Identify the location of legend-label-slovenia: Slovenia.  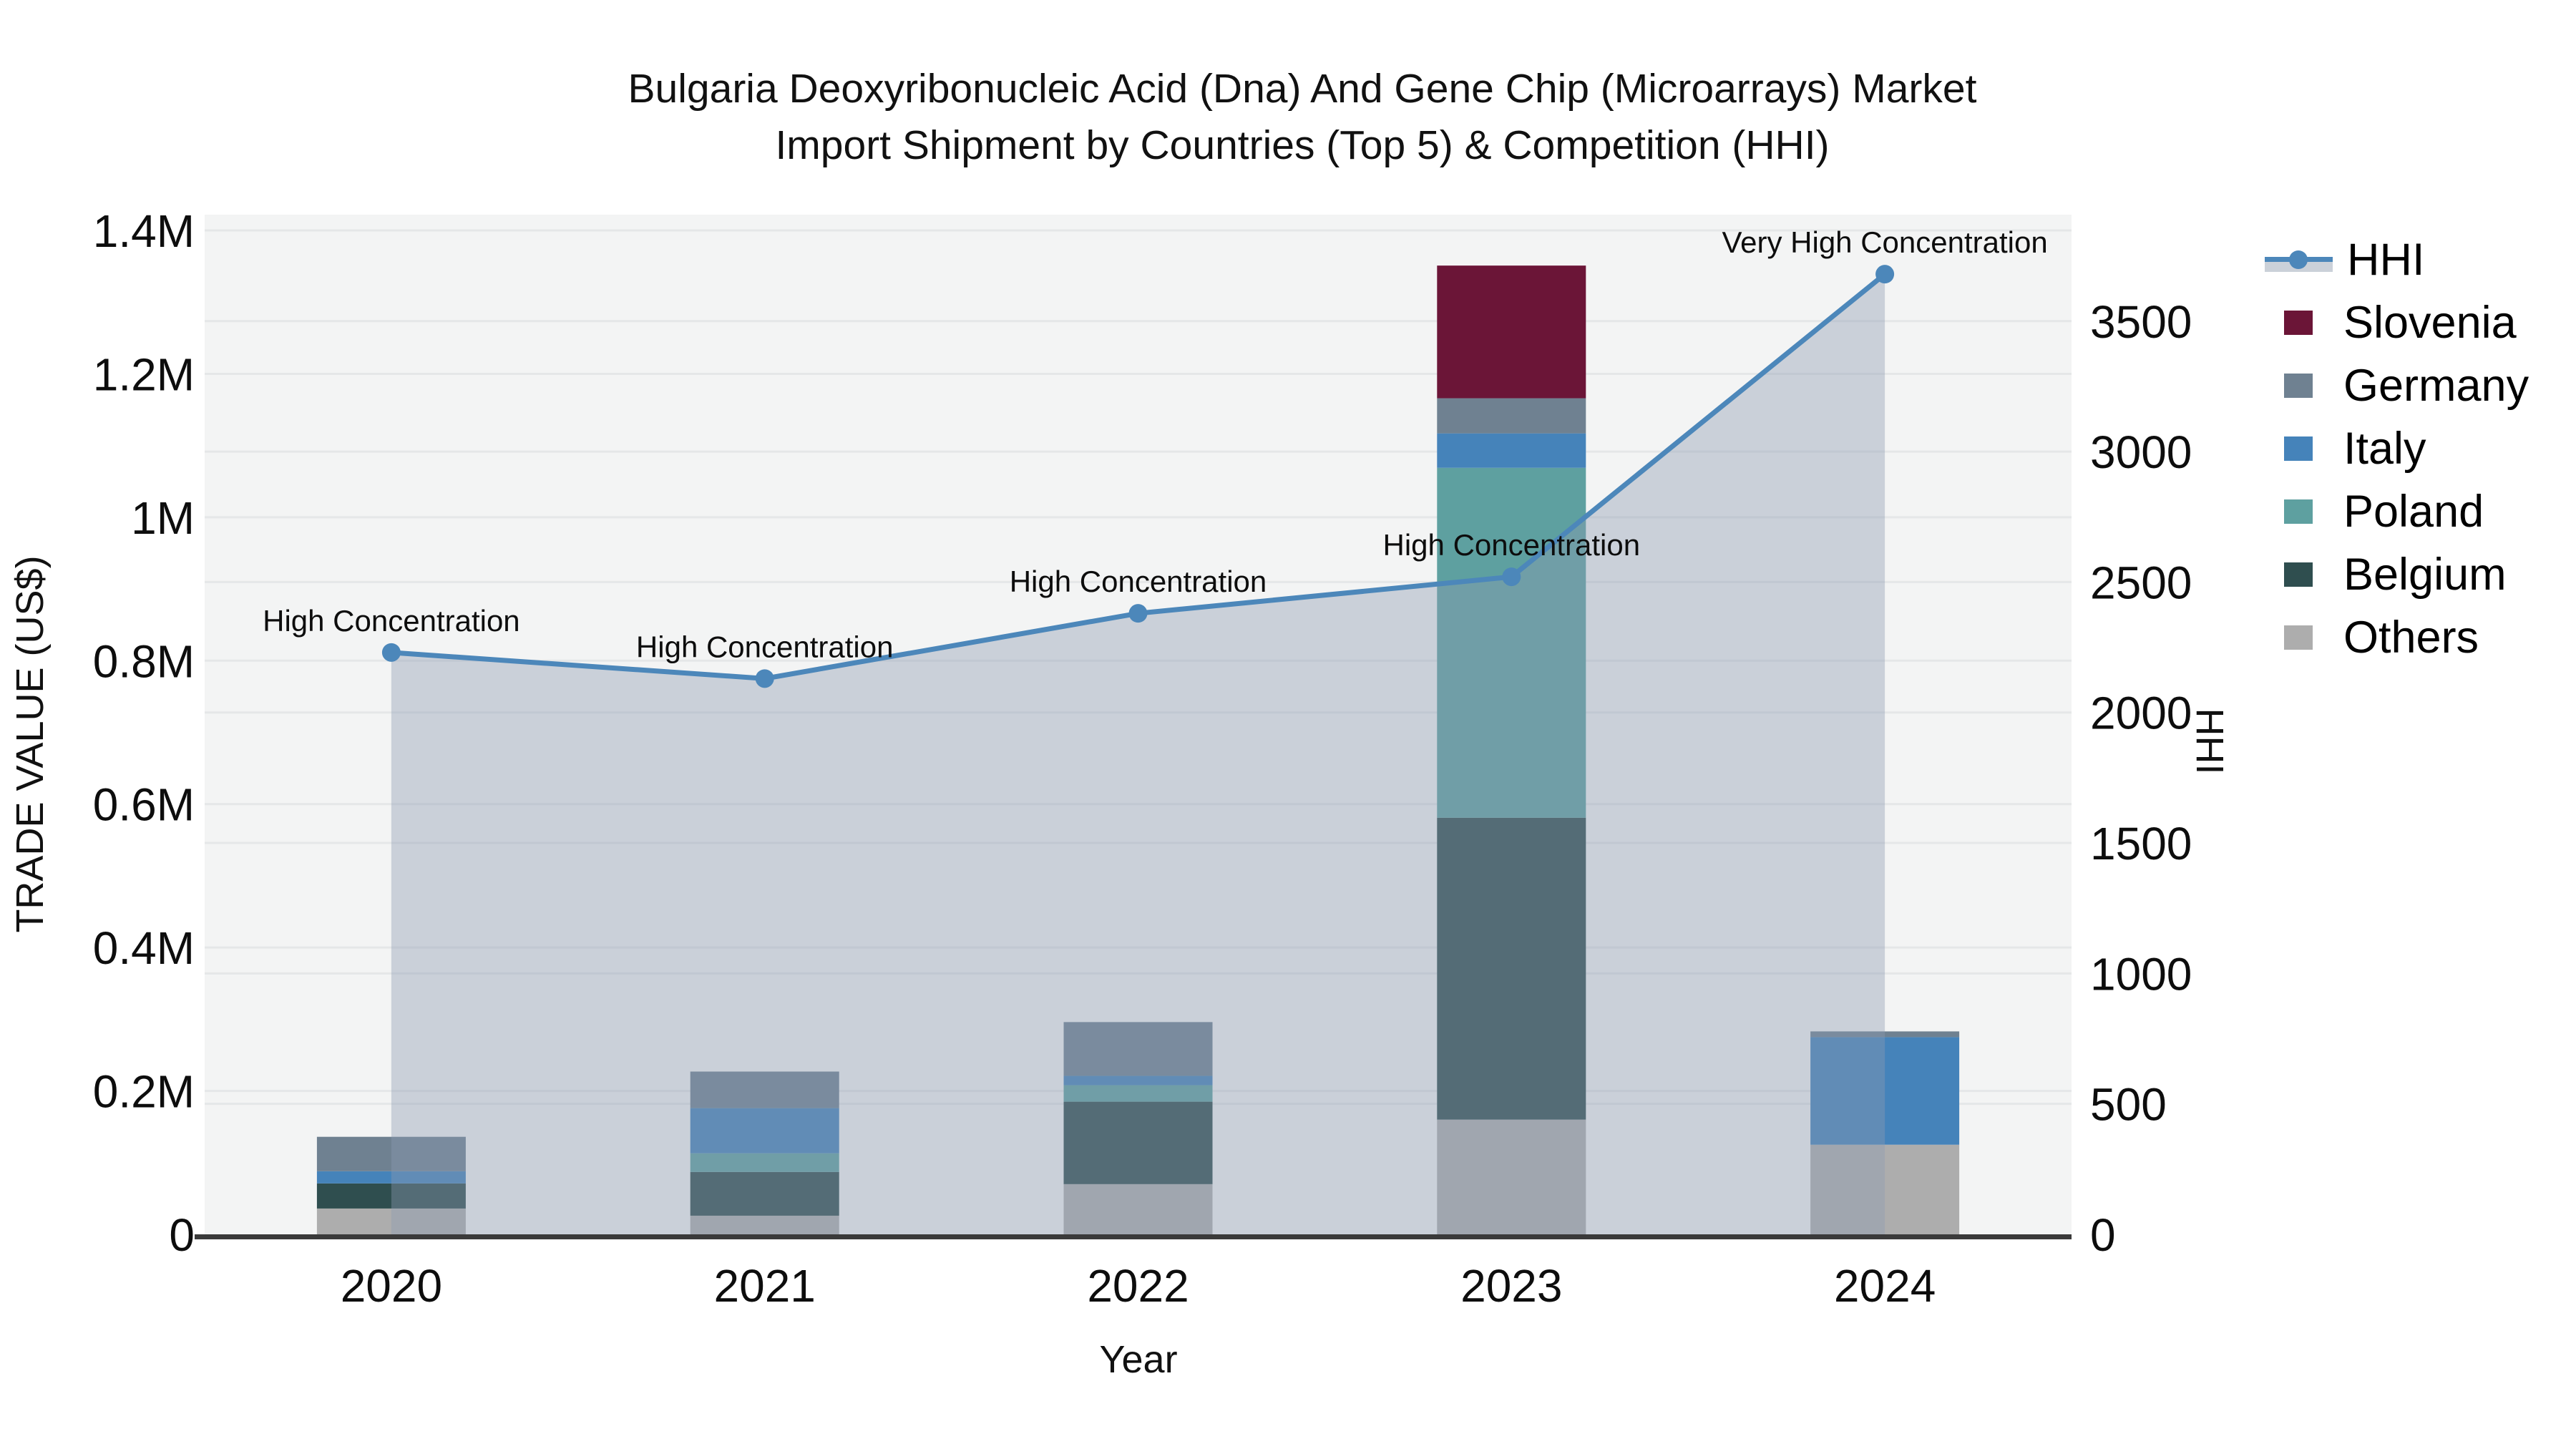
(2430, 323).